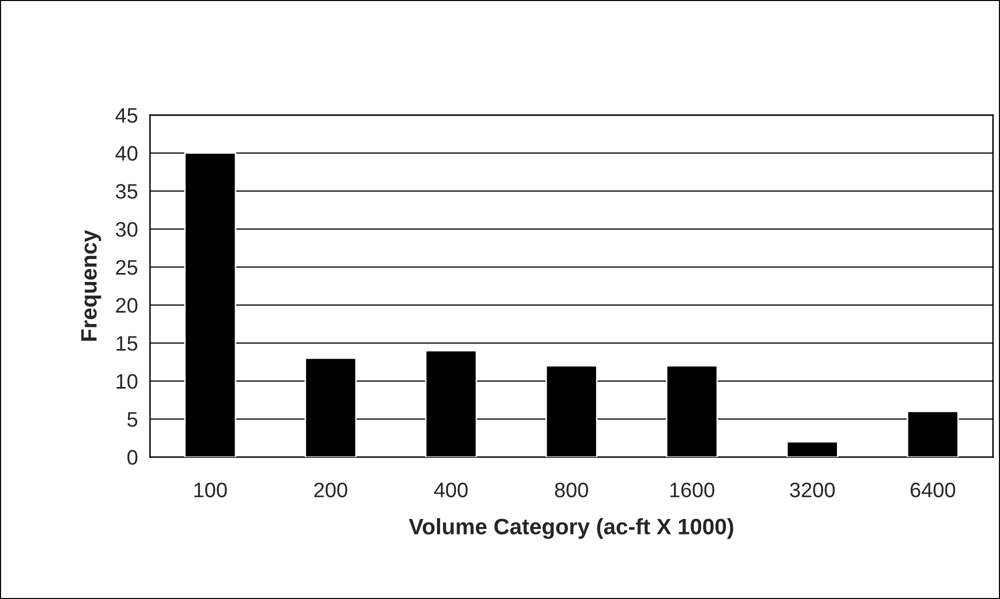  What do you see at coordinates (451, 490) in the screenshot?
I see `x-tick-label: 400` at bounding box center [451, 490].